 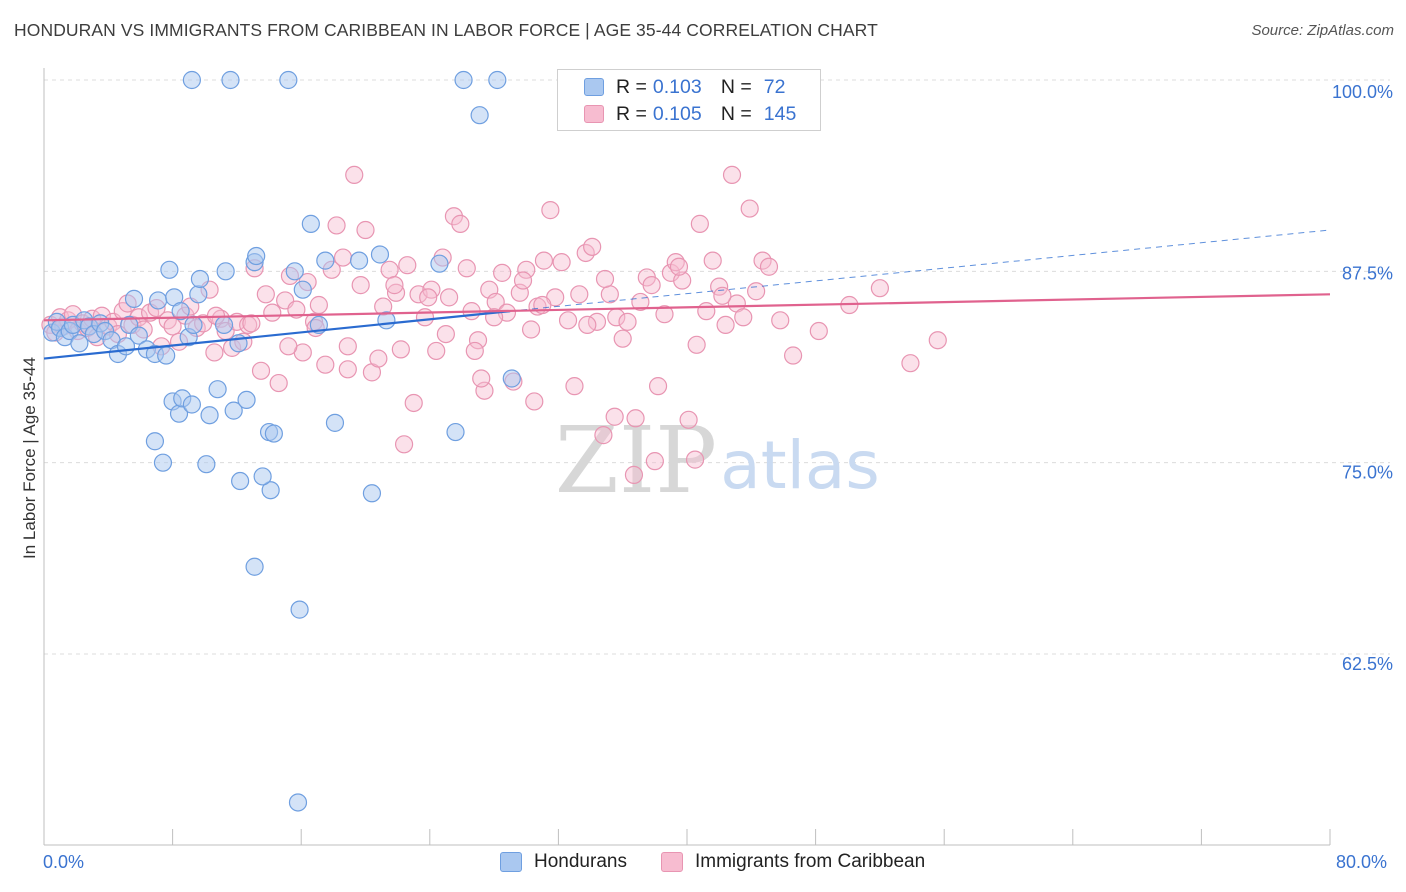 I want to click on hondurans-trend-line, so click(x=277, y=335).